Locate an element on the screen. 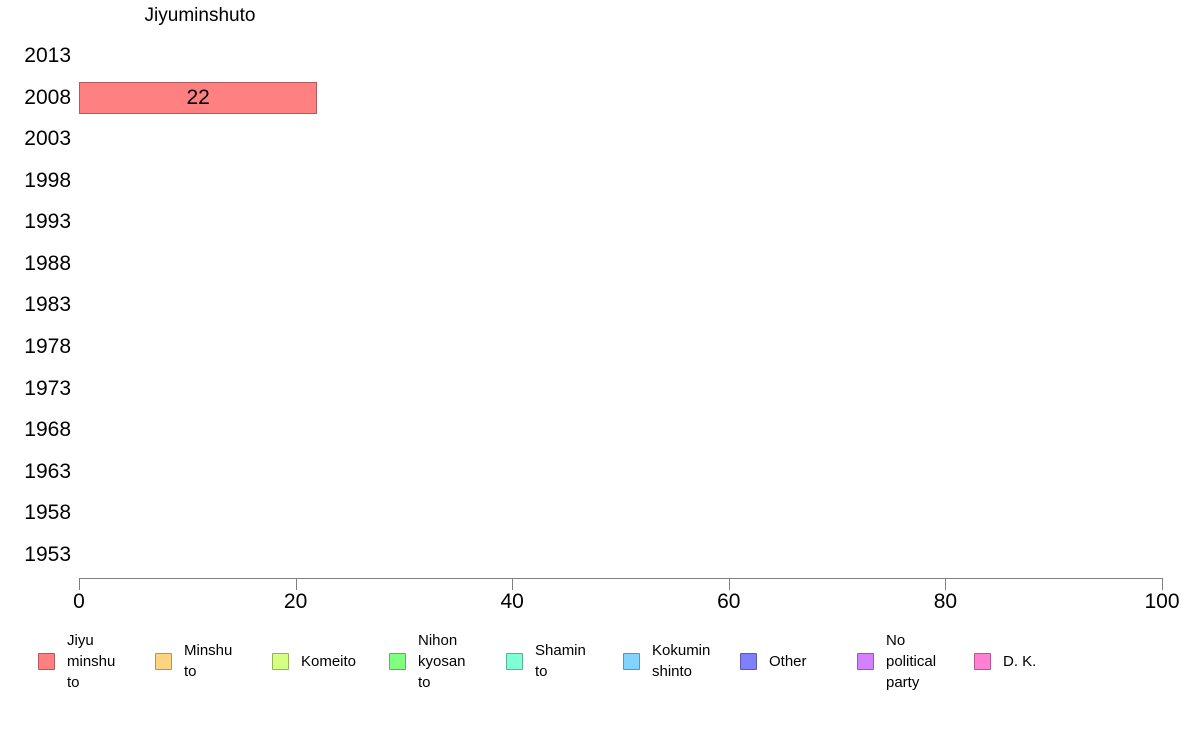  legend-item-label: Kokumin shinto is located at coordinates (681, 661).